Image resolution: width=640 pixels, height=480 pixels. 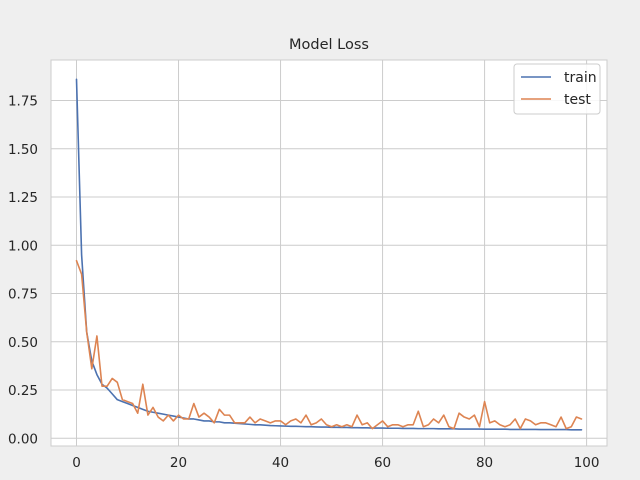 I want to click on x-tick-label: 0, so click(x=76, y=463).